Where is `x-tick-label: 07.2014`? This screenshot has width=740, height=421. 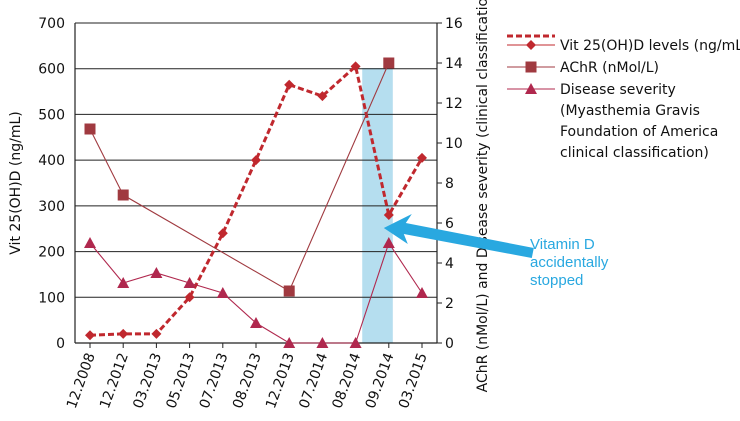 x-tick-label: 07.2014 is located at coordinates (313, 381).